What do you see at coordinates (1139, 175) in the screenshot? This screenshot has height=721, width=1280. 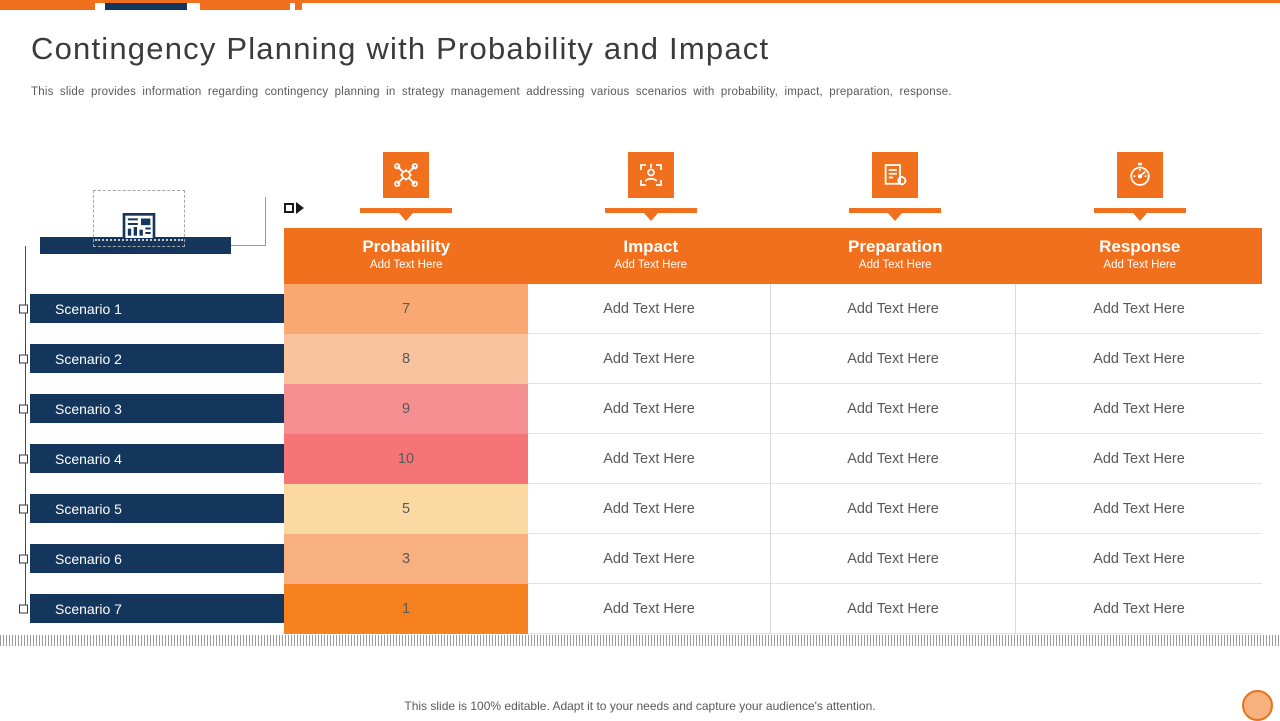 I see `gauge-icon` at bounding box center [1139, 175].